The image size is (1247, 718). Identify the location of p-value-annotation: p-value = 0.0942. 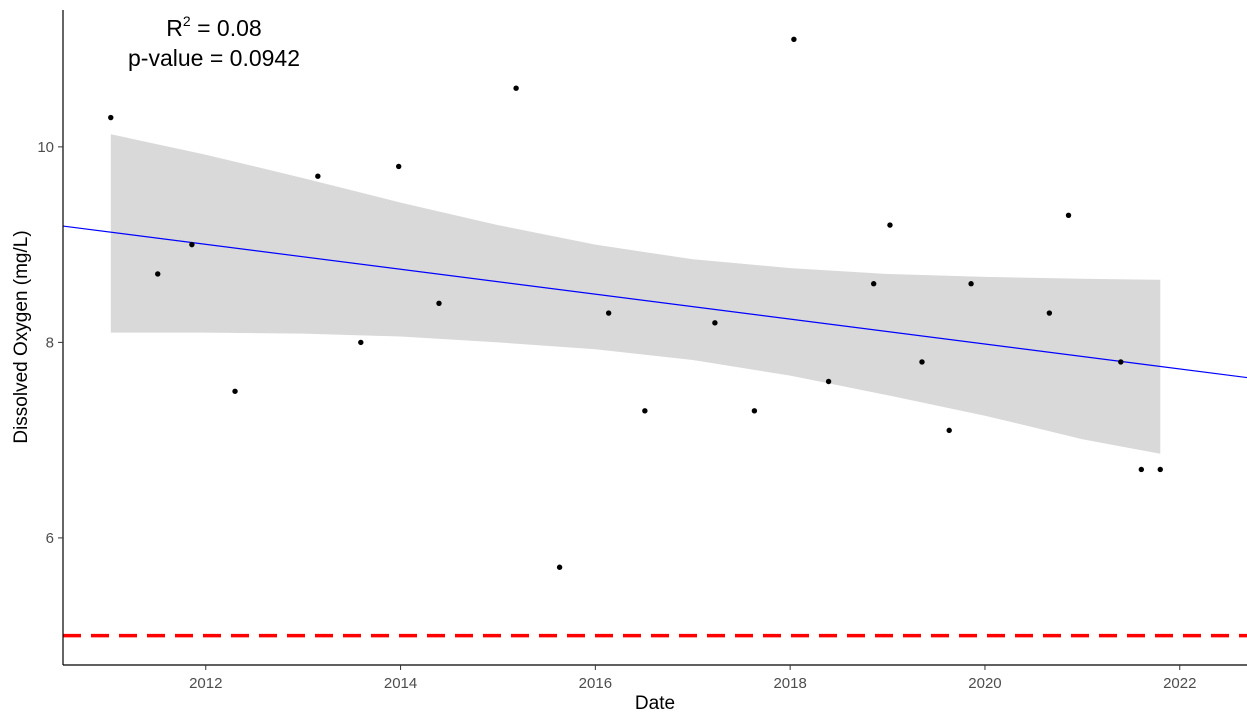
(214, 58).